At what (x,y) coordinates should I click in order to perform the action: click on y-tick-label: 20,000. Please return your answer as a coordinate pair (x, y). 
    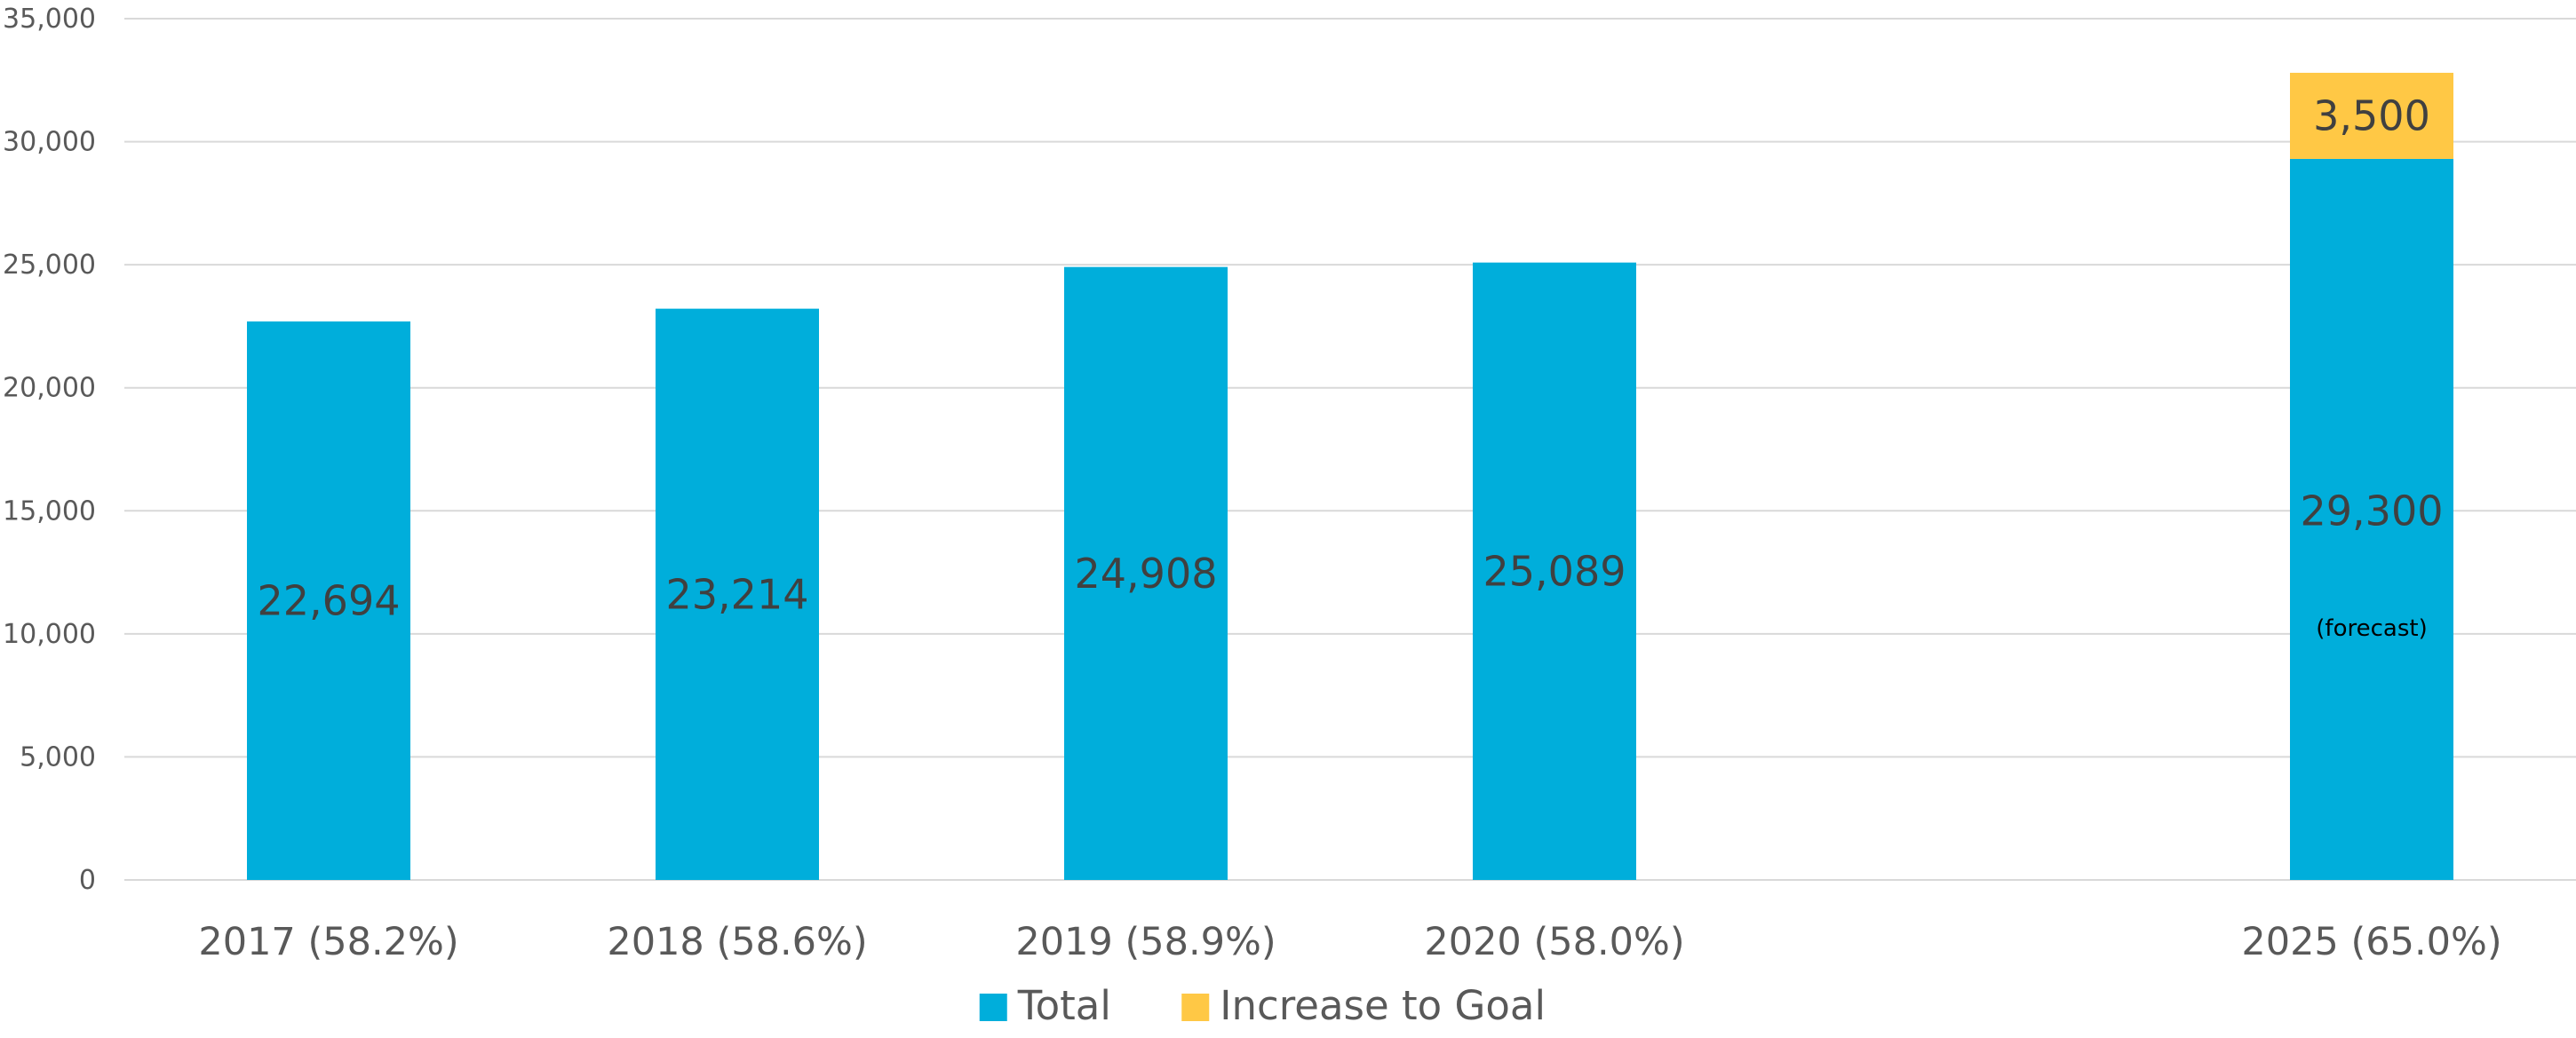
    Looking at the image, I should click on (49, 388).